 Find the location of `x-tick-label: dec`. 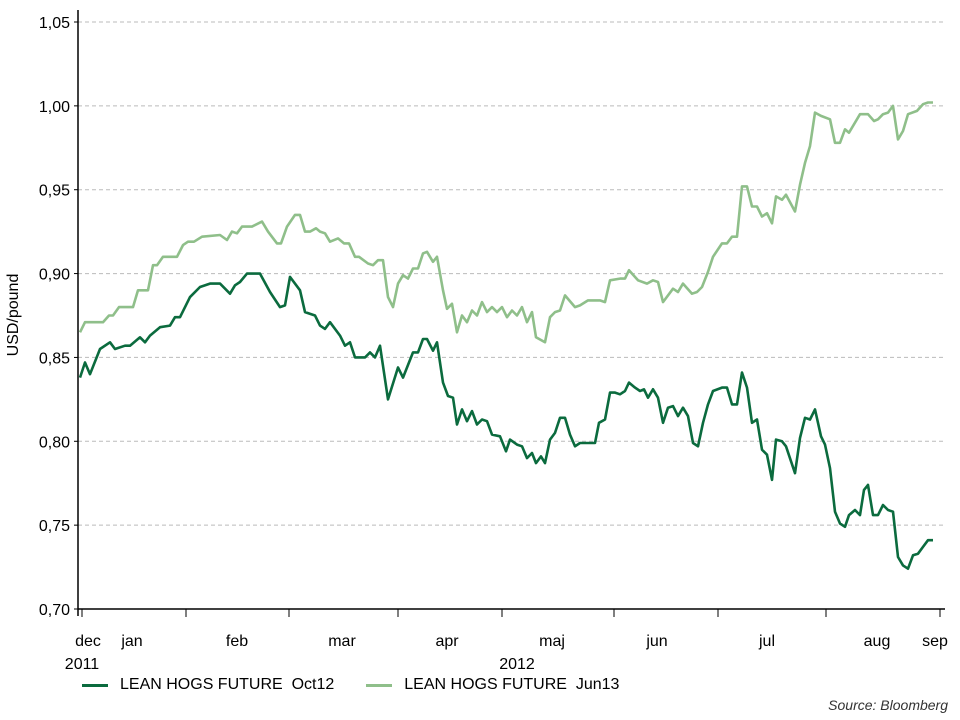

x-tick-label: dec is located at coordinates (88, 641).